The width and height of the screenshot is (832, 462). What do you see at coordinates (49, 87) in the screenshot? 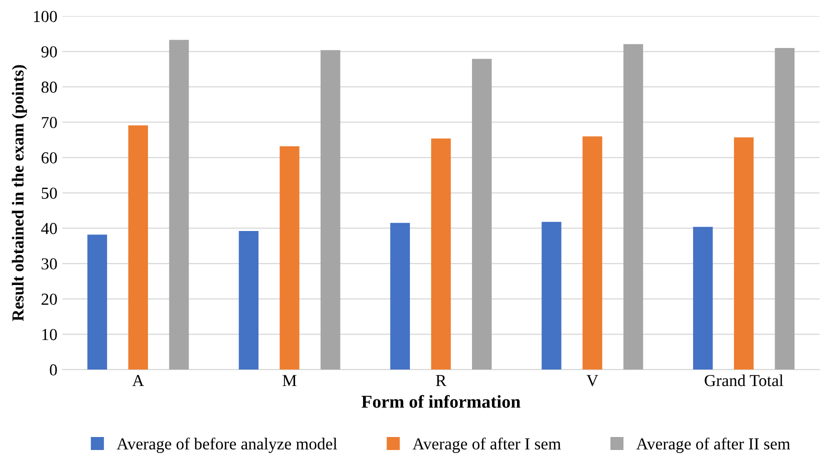
I see `y-tick-label: 80` at bounding box center [49, 87].